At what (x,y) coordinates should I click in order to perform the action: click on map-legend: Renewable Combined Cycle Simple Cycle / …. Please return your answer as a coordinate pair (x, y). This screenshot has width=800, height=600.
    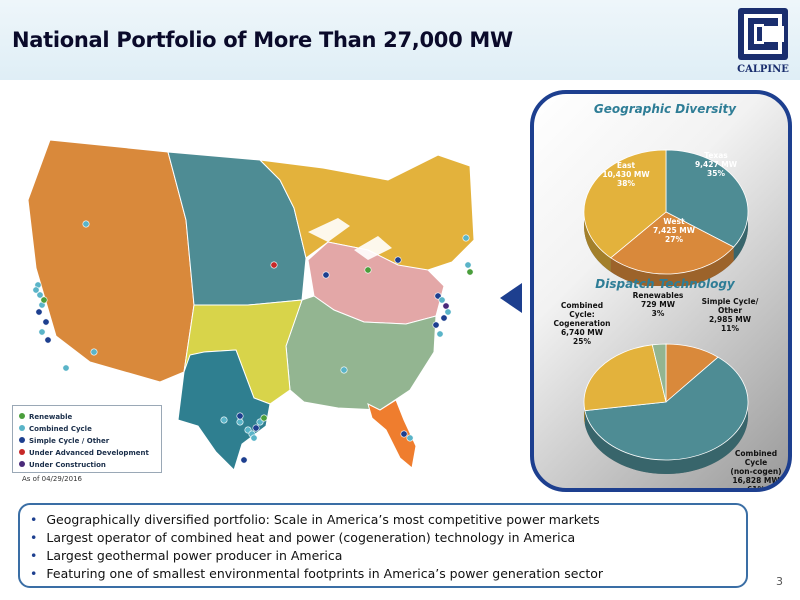
    Looking at the image, I should click on (87, 439).